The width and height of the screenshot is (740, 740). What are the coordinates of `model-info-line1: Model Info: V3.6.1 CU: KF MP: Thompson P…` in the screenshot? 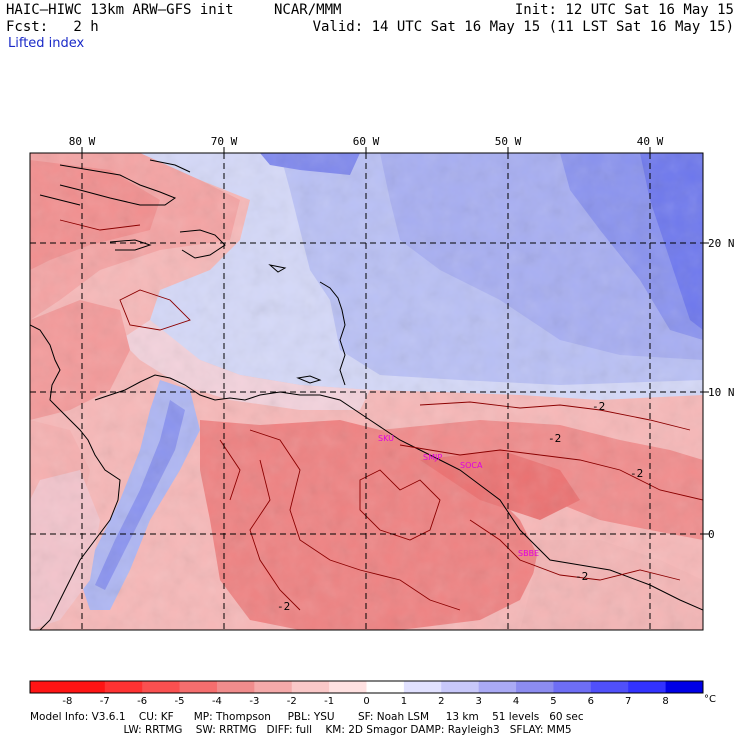 It's located at (307, 717).